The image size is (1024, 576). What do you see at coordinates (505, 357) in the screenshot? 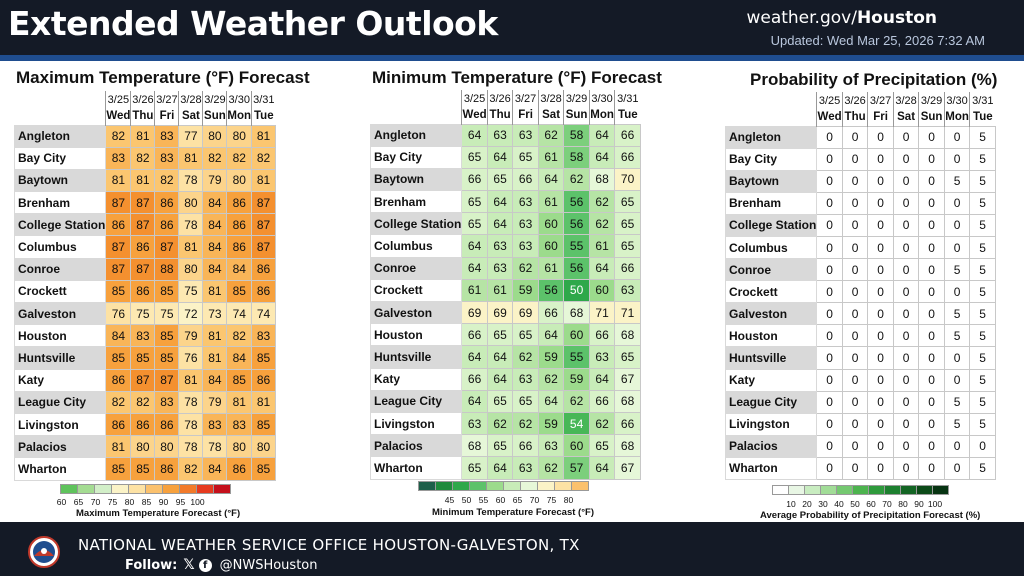
I see `table-row: Huntsville 64 64 62 59 55 63 65` at bounding box center [505, 357].